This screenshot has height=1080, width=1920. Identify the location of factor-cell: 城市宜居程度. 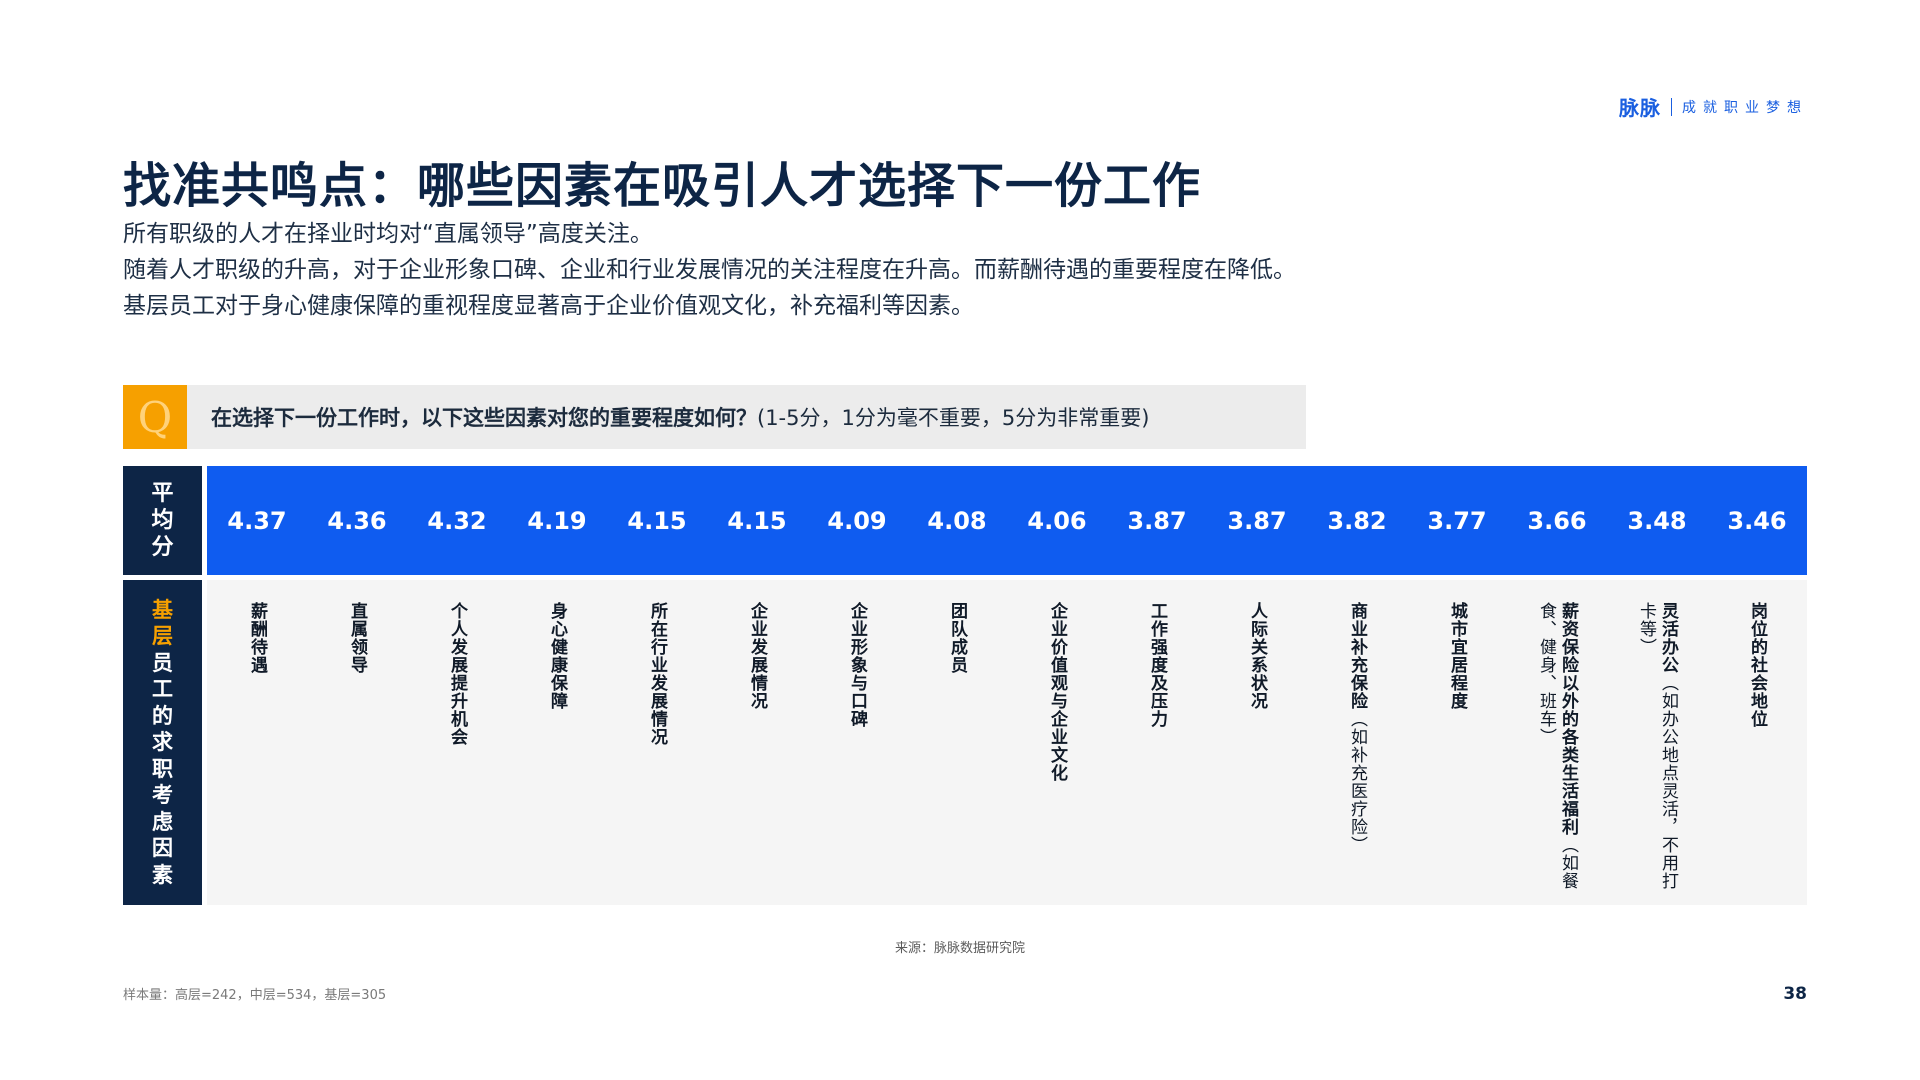
(1457, 742).